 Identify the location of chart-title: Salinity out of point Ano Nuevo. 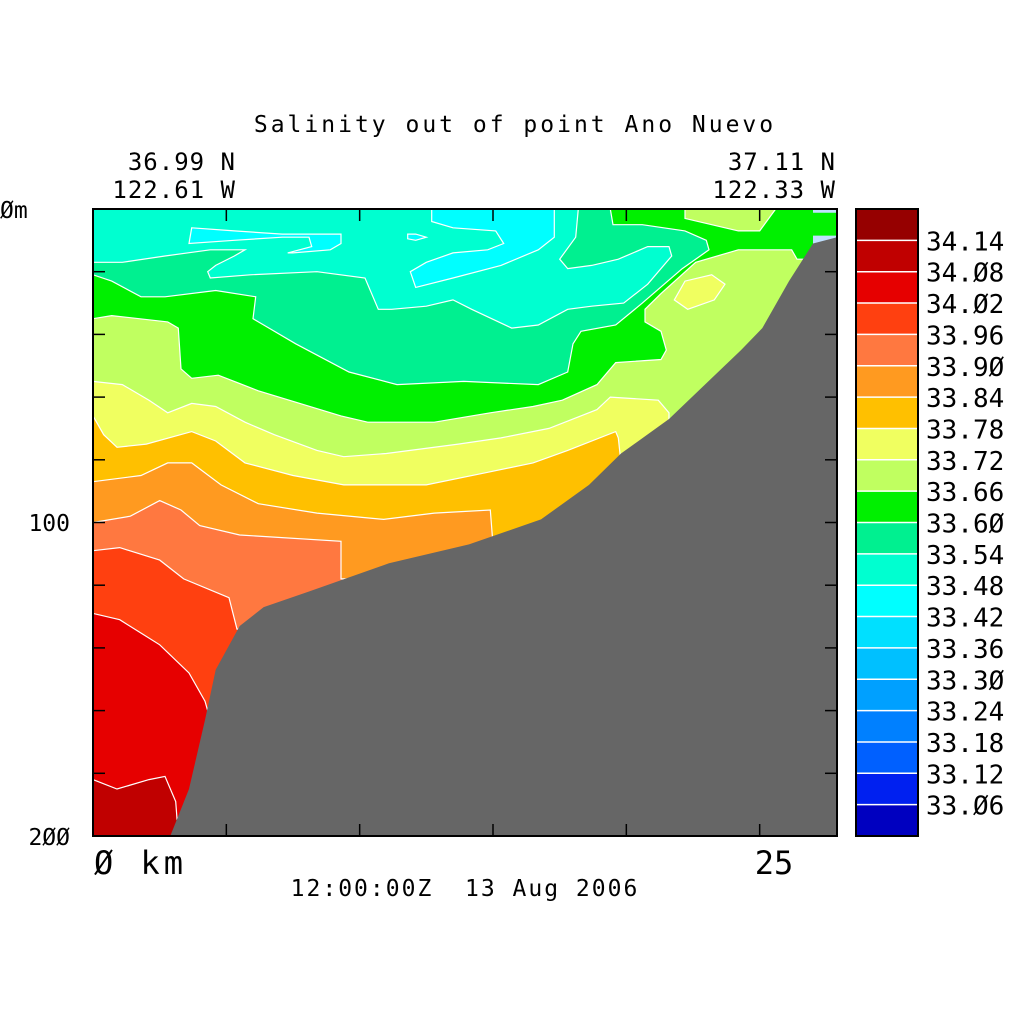
(515, 125).